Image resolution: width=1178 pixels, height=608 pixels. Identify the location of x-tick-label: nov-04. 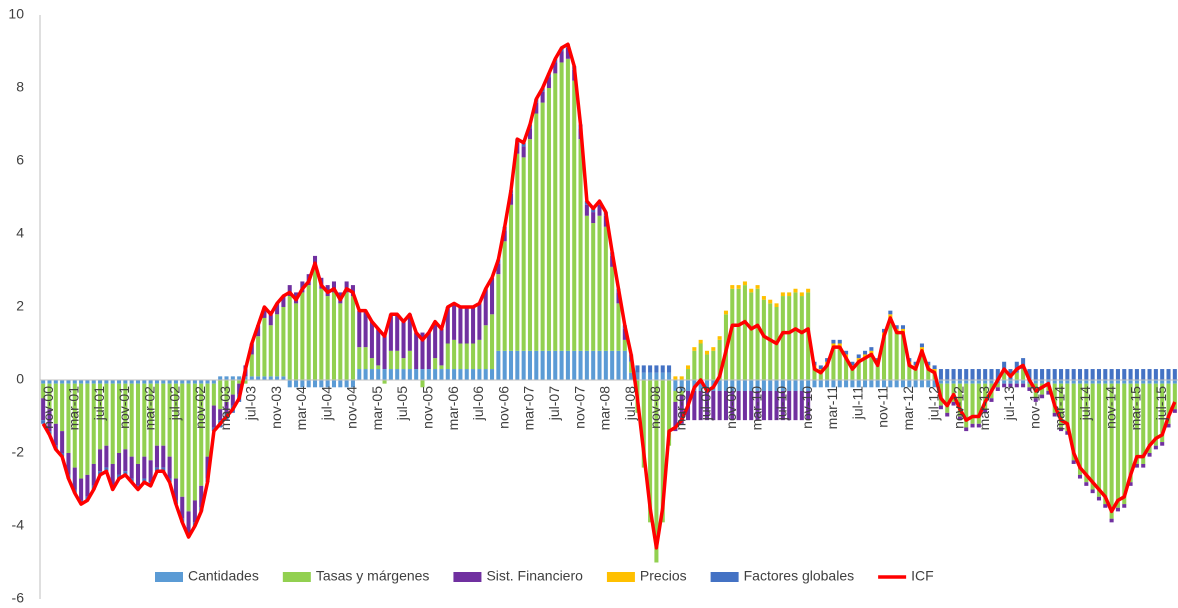
(352, 407).